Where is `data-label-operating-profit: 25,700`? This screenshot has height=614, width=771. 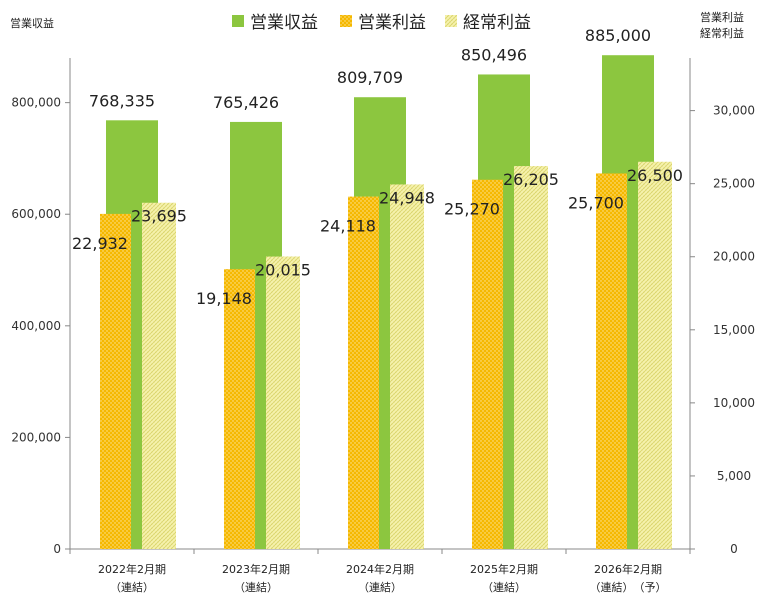
data-label-operating-profit: 25,700 is located at coordinates (596, 202).